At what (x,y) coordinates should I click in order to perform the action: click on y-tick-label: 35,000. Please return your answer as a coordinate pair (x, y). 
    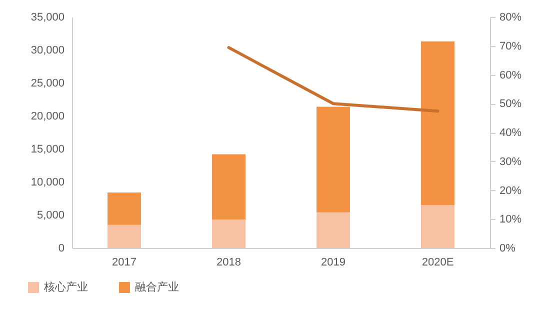
    Looking at the image, I should click on (47, 18).